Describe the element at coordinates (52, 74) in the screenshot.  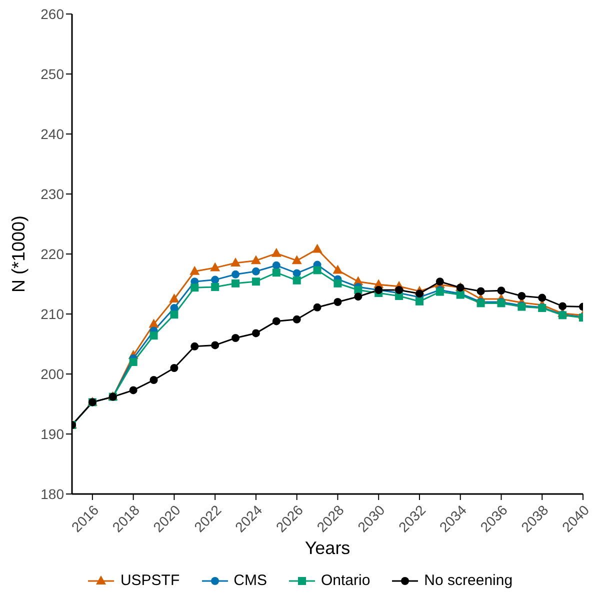
I see `y-tick-label: 250` at that location.